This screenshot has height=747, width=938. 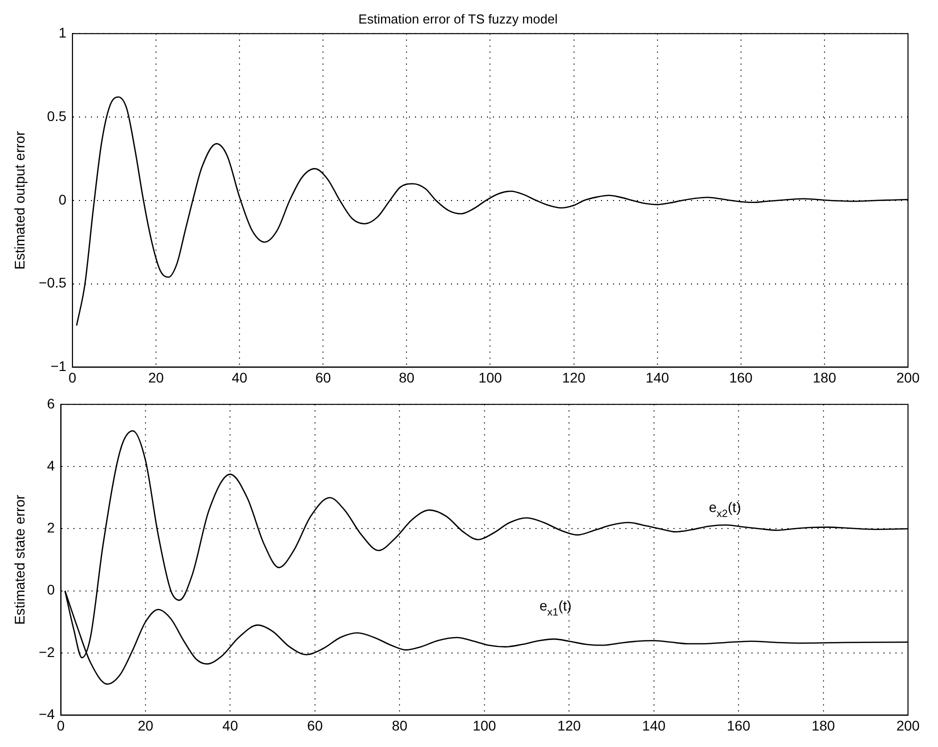 What do you see at coordinates (72, 377) in the screenshot?
I see `x-tick-label: 0` at bounding box center [72, 377].